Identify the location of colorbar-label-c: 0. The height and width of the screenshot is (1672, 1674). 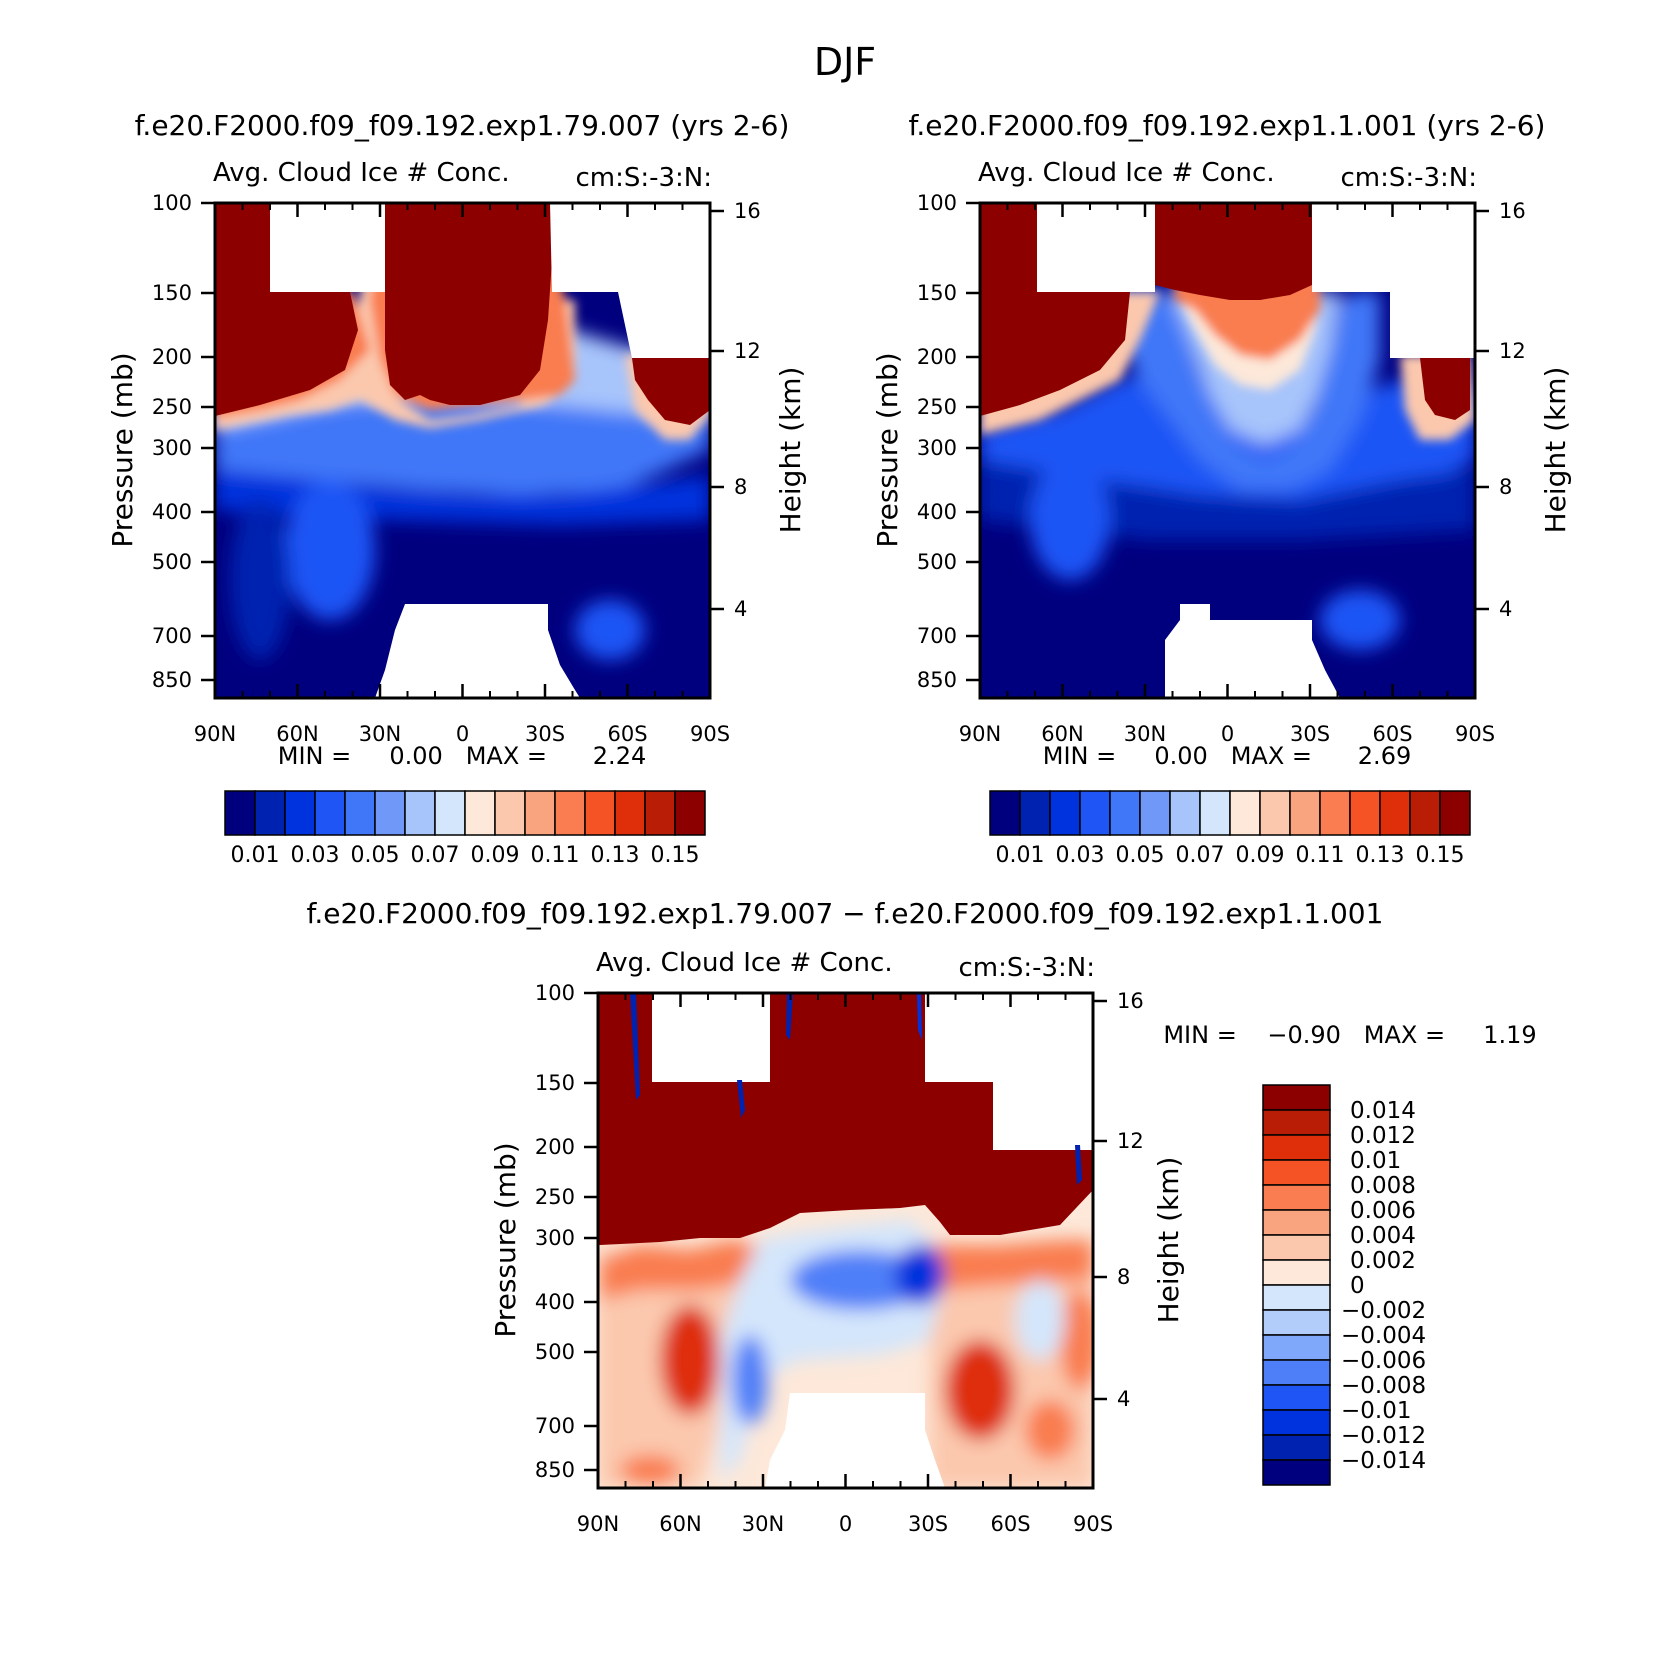
(1357, 1286).